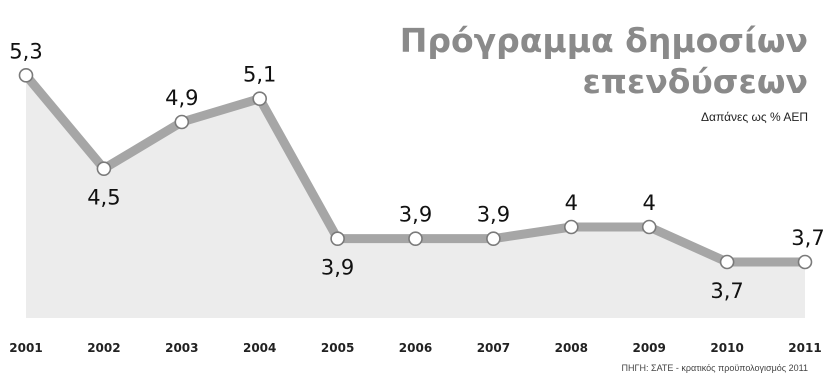 The width and height of the screenshot is (828, 378). I want to click on data-label-2004: 5,1, so click(259, 75).